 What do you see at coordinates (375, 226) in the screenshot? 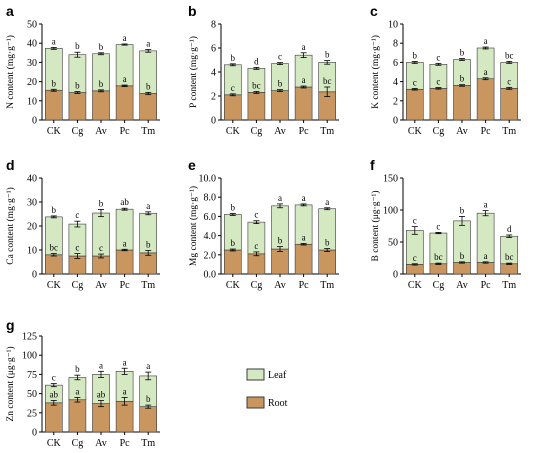
I see `y-axis-label: B content (μg·g⁻¹)` at bounding box center [375, 226].